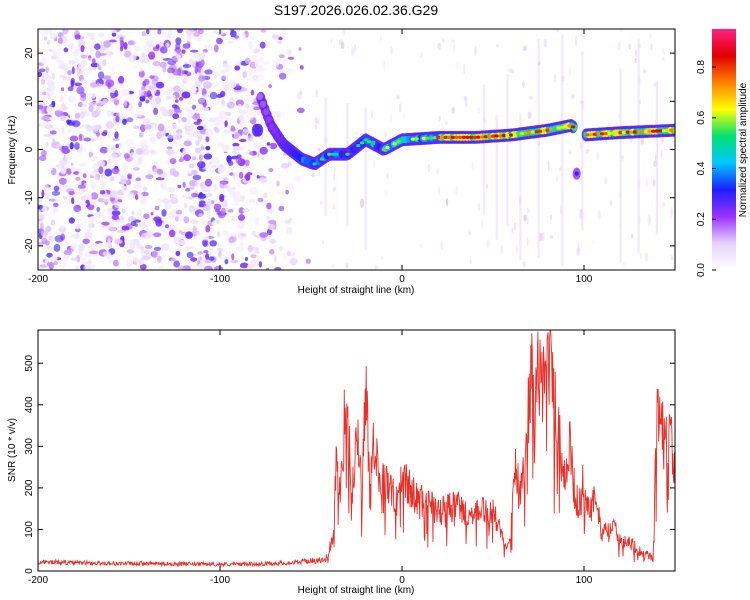  I want to click on colorbar-gradient, so click(724, 149).